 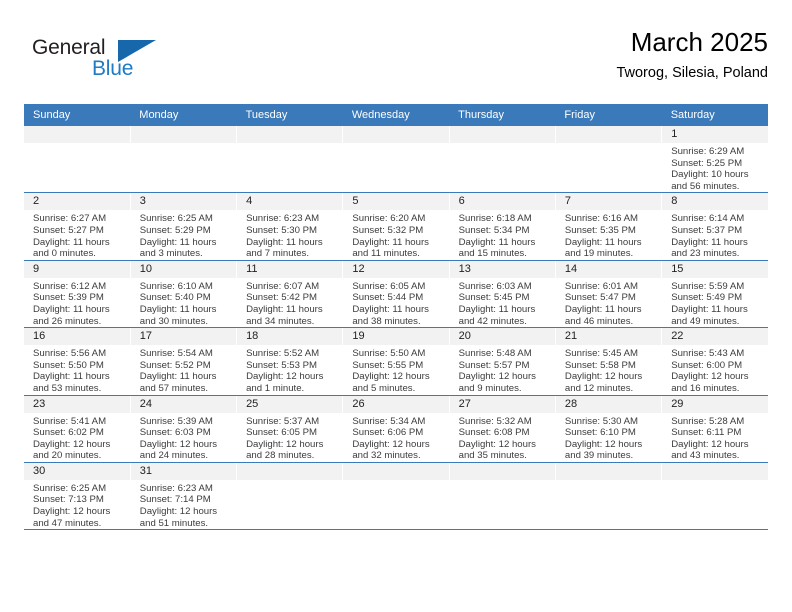 I want to click on sunrise-time: Sunrise: 6:29 AM, so click(x=708, y=151).